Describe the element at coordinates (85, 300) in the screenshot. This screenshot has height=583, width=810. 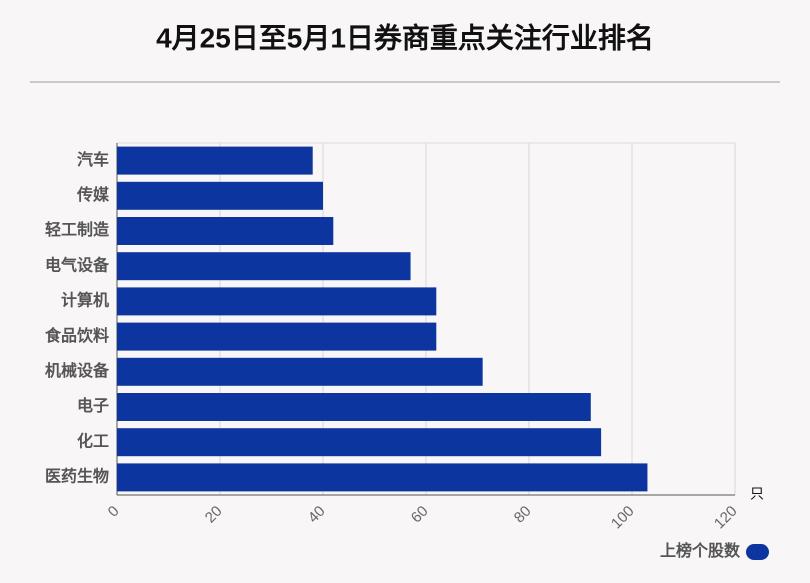
I see `y-tick-label: 计算机` at that location.